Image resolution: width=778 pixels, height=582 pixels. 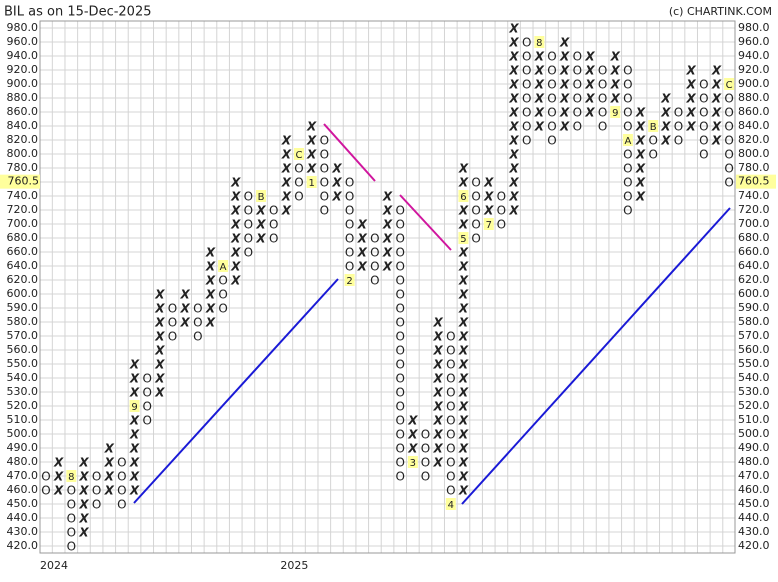 What do you see at coordinates (754, 237) in the screenshot?
I see `y-tick-label-right: 680.0` at bounding box center [754, 237].